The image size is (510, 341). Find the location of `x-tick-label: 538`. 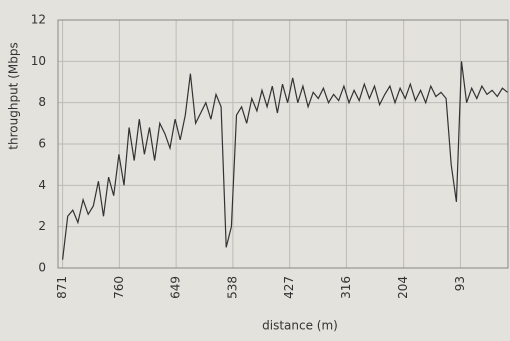

x-tick-label: 538 is located at coordinates (232, 287).